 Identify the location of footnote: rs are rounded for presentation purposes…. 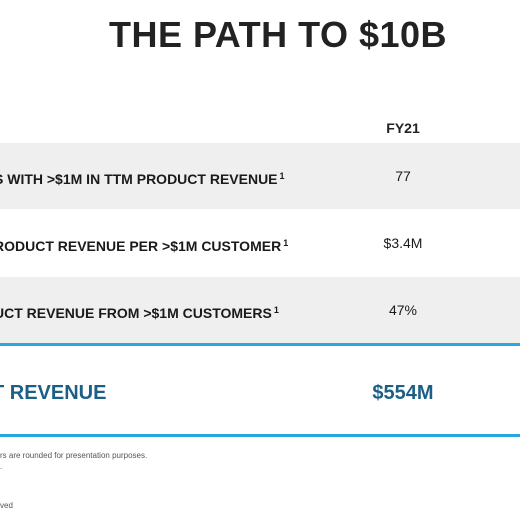
(74, 455).